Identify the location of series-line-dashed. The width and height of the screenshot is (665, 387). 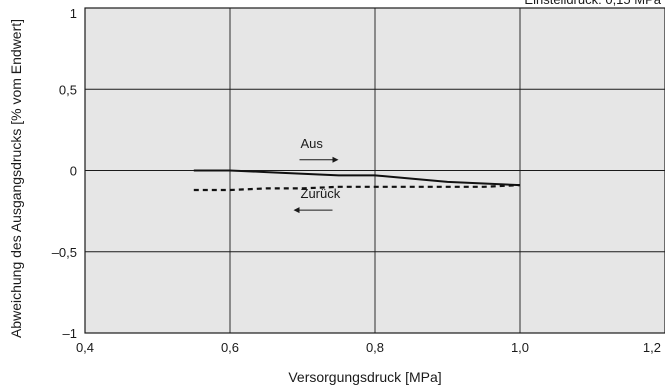
(357, 188).